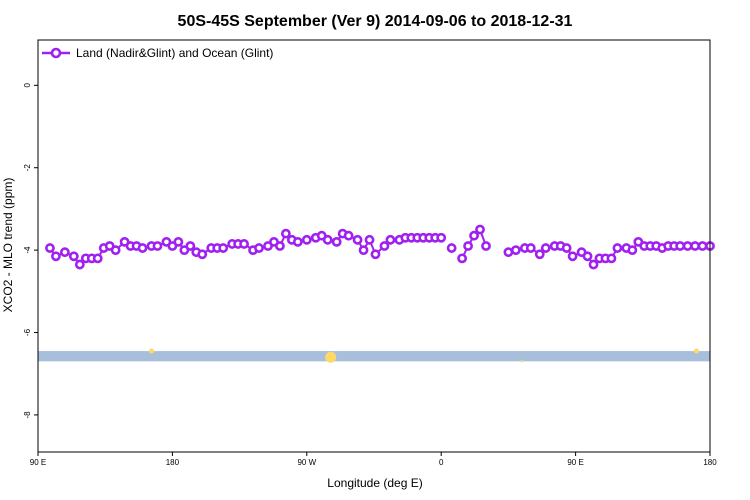 This screenshot has height=500, width=750. Describe the element at coordinates (27, 168) in the screenshot. I see `y-tick-label: -2` at that location.